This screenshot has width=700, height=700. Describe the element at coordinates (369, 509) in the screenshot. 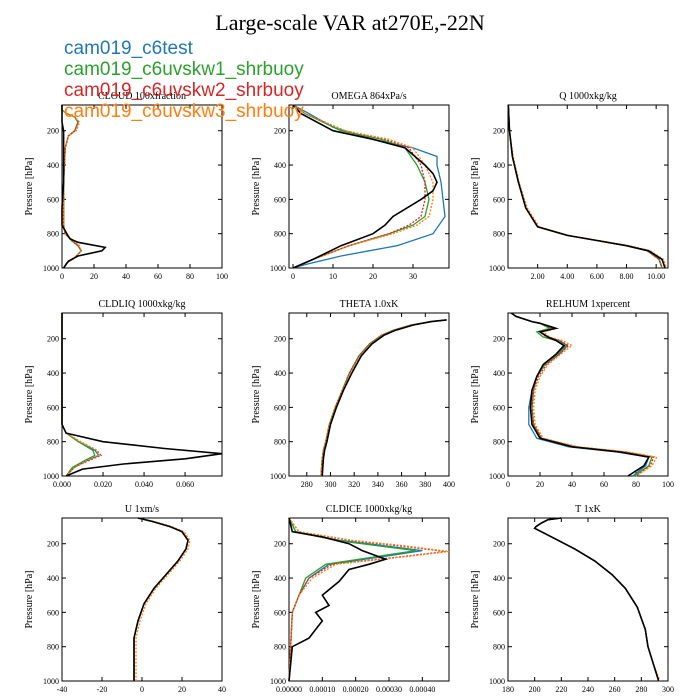

I see `panel-title: CLDICE 1000xkg/kg` at that location.